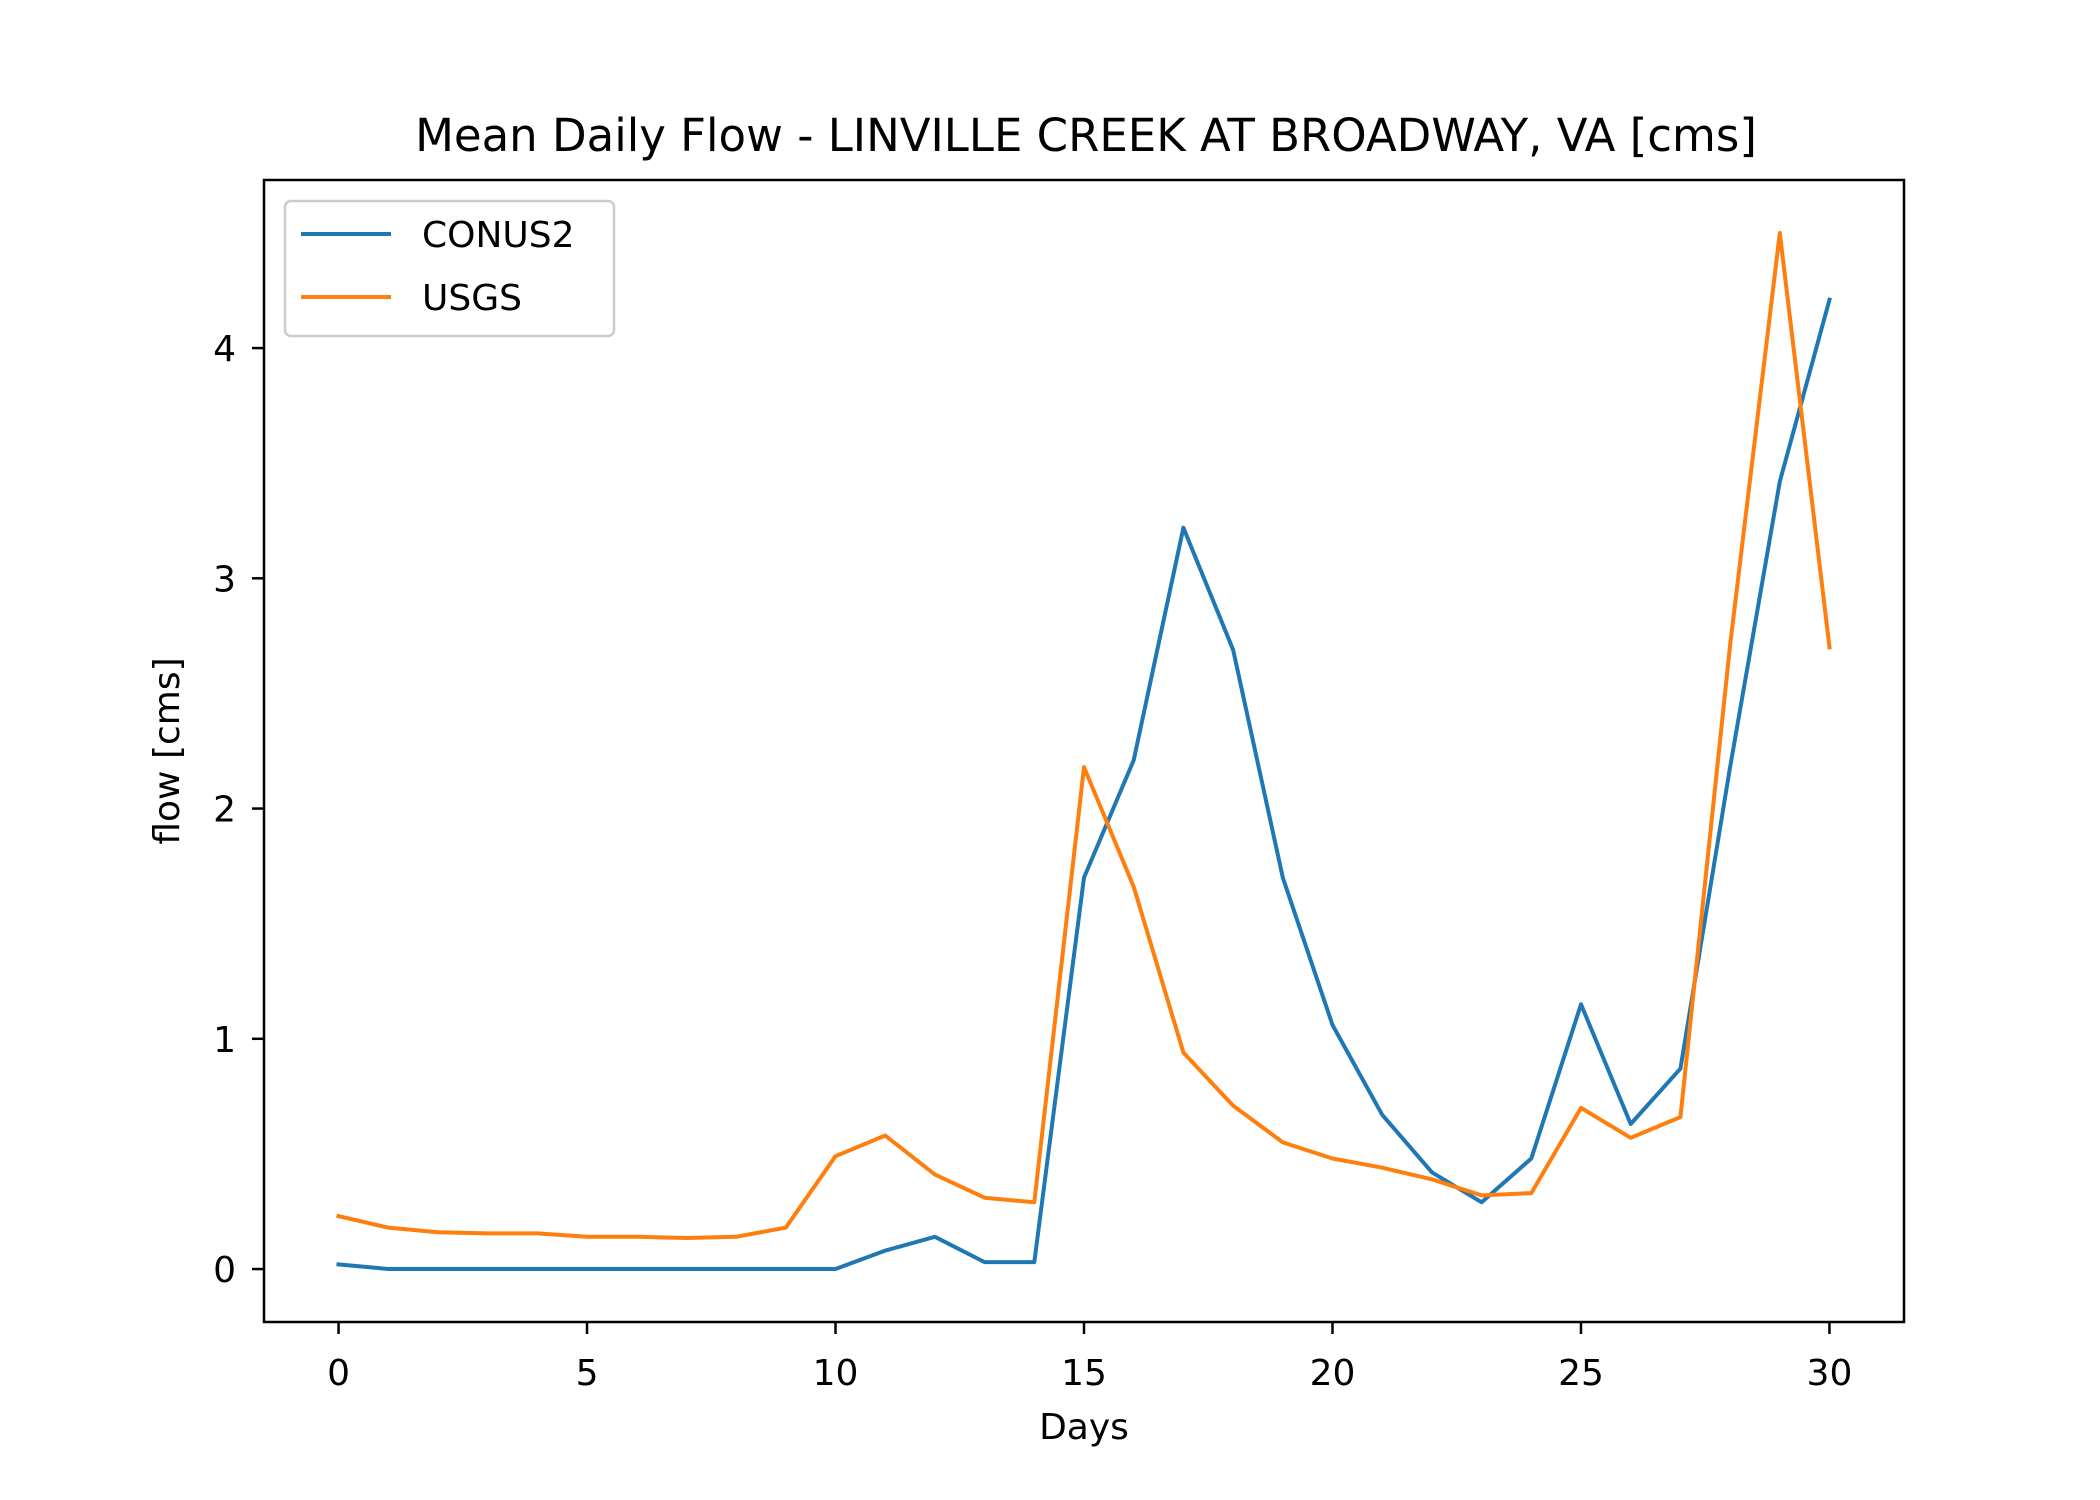 The image size is (2100, 1500). What do you see at coordinates (1830, 1373) in the screenshot?
I see `x-tick-label: 30` at bounding box center [1830, 1373].